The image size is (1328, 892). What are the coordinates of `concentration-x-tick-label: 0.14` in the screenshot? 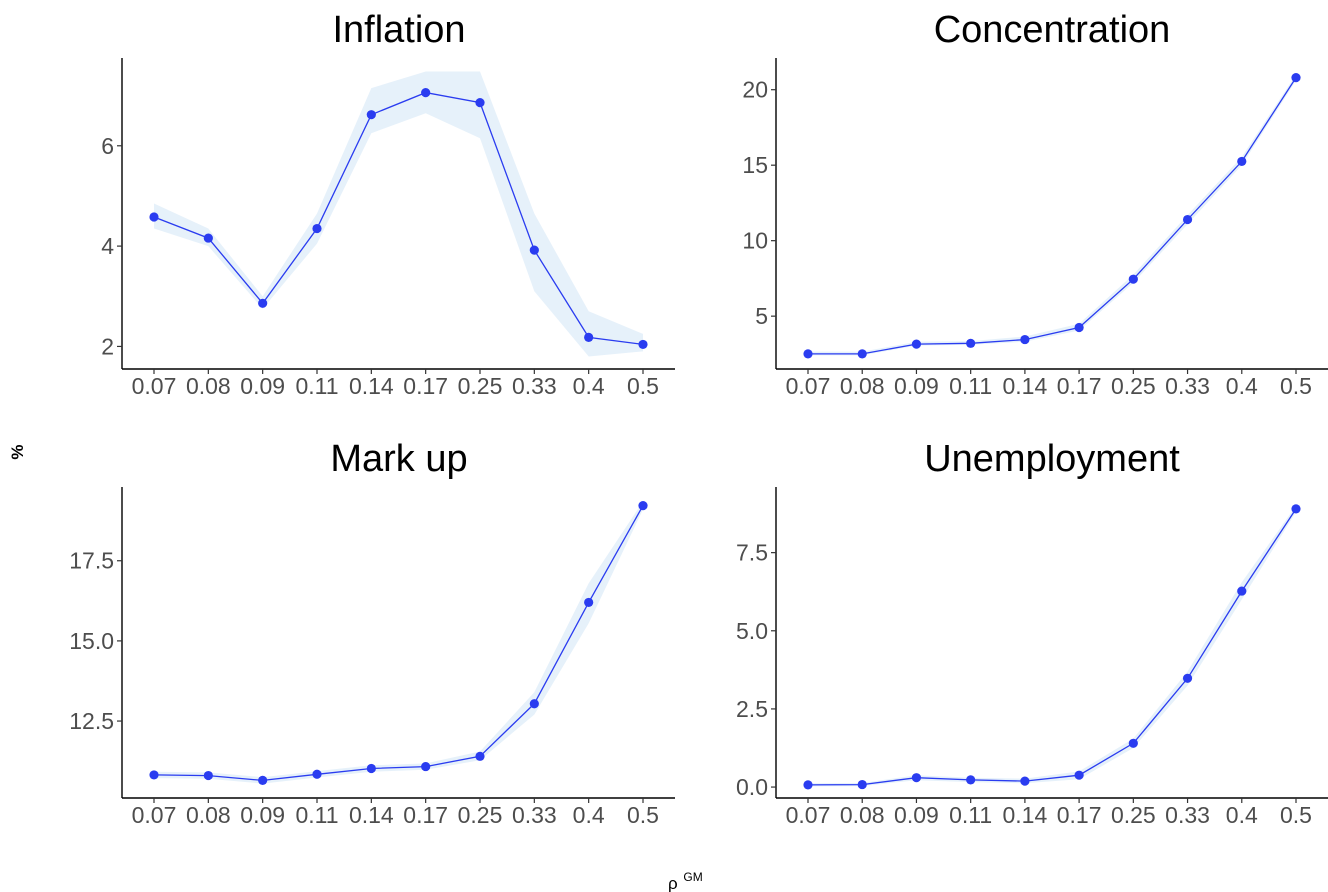 It's located at (1025, 386).